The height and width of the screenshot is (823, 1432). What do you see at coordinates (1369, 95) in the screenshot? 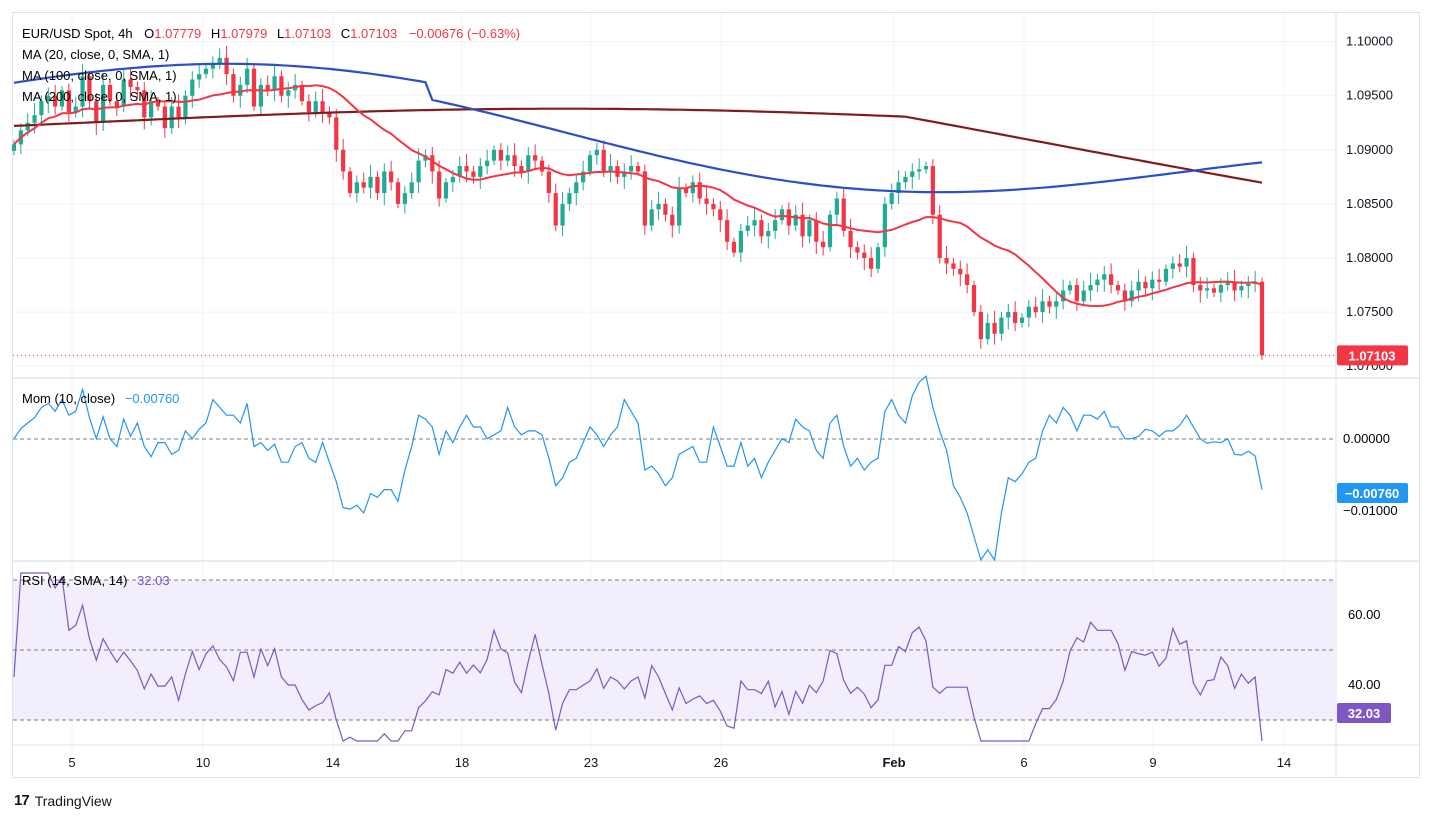
I see `price-tick-label: 1.09500` at bounding box center [1369, 95].